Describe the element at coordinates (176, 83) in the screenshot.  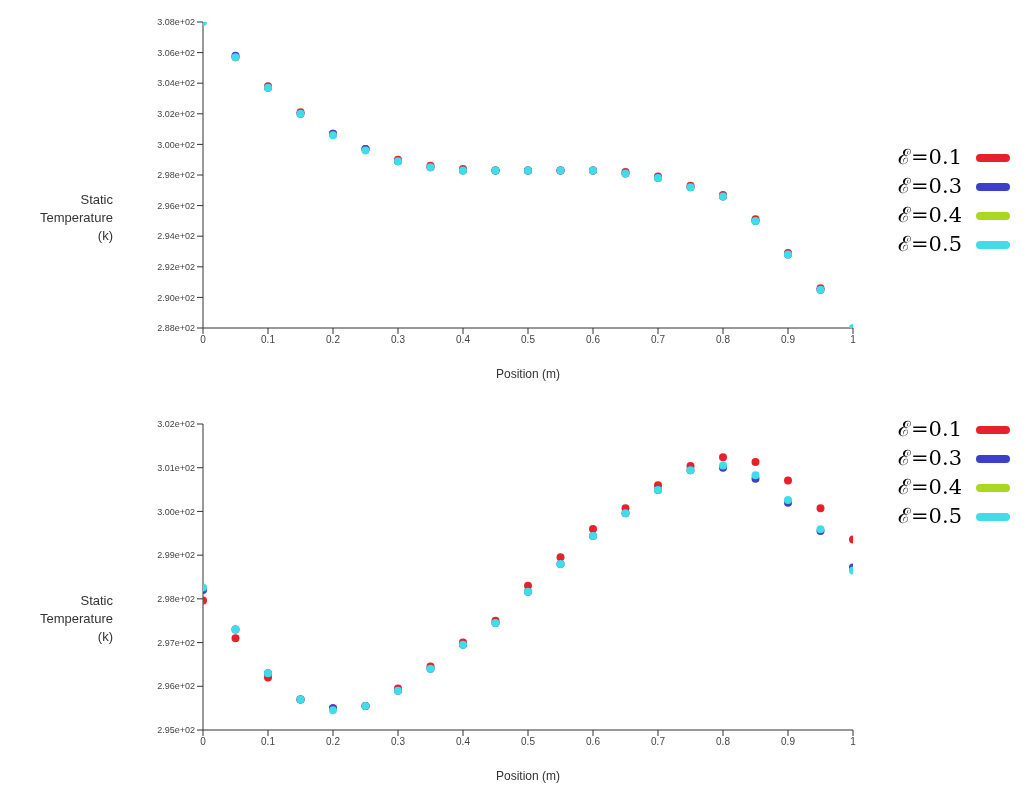
I see `y-tick-label: 3.04e+02` at that location.